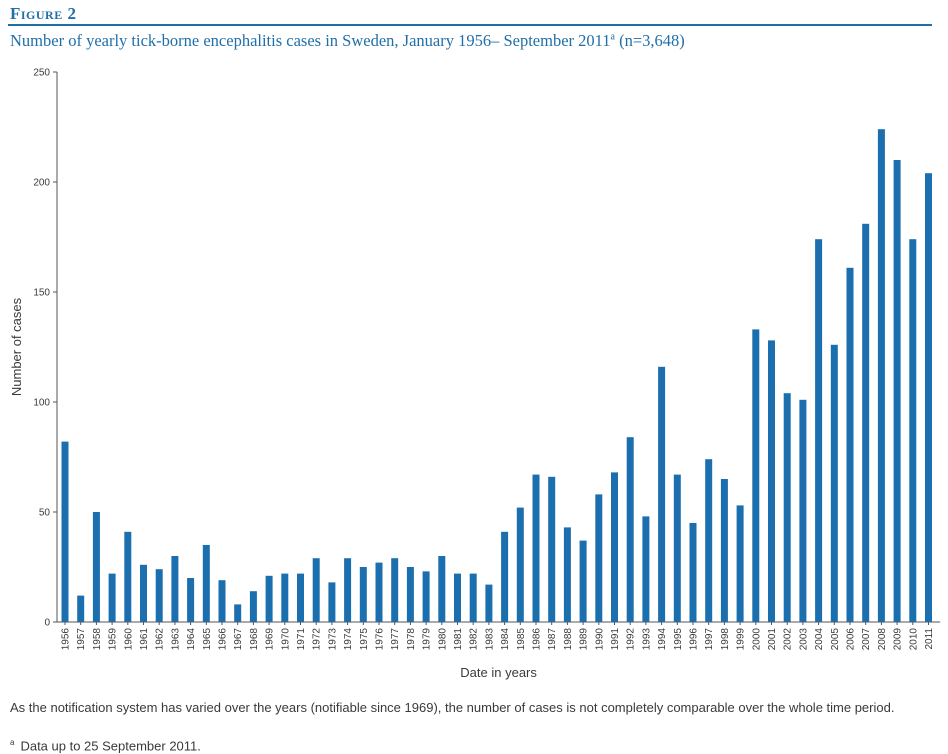  Describe the element at coordinates (650, 40) in the screenshot. I see `chart-title-count: (n=3,648)` at that location.